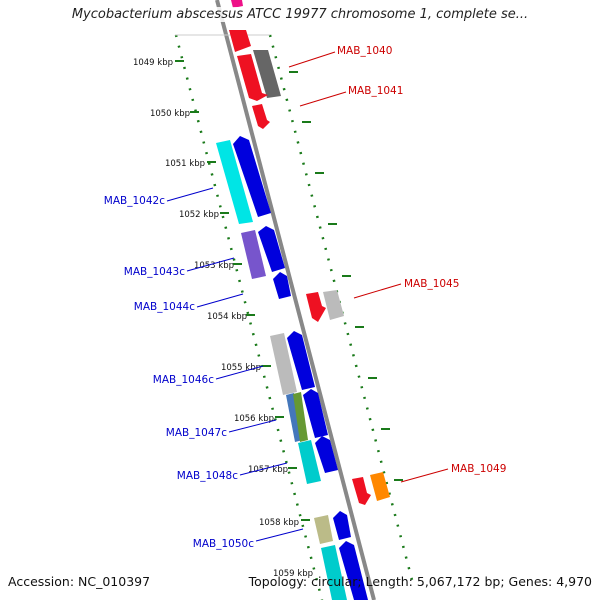 The image size is (600, 600). Describe the element at coordinates (364, 51) in the screenshot. I see `gene-label-mab-1040: MAB_1040` at that location.